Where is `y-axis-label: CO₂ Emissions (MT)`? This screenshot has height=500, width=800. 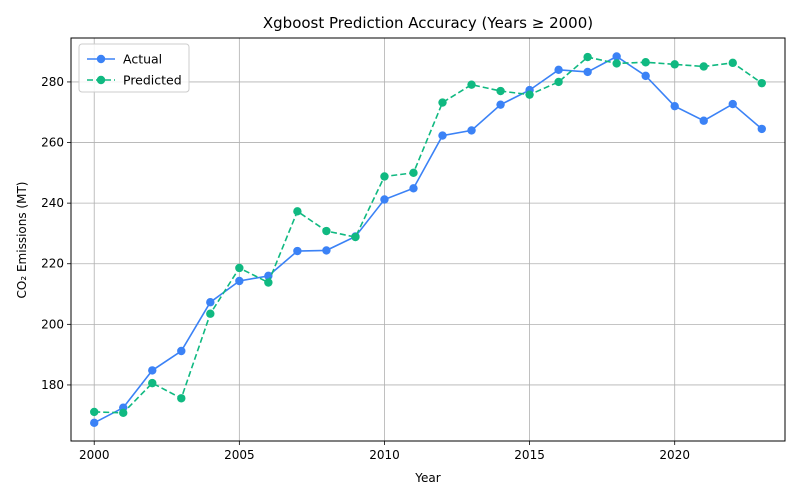 y-axis-label: CO₂ Emissions (MT) is located at coordinates (22, 240).